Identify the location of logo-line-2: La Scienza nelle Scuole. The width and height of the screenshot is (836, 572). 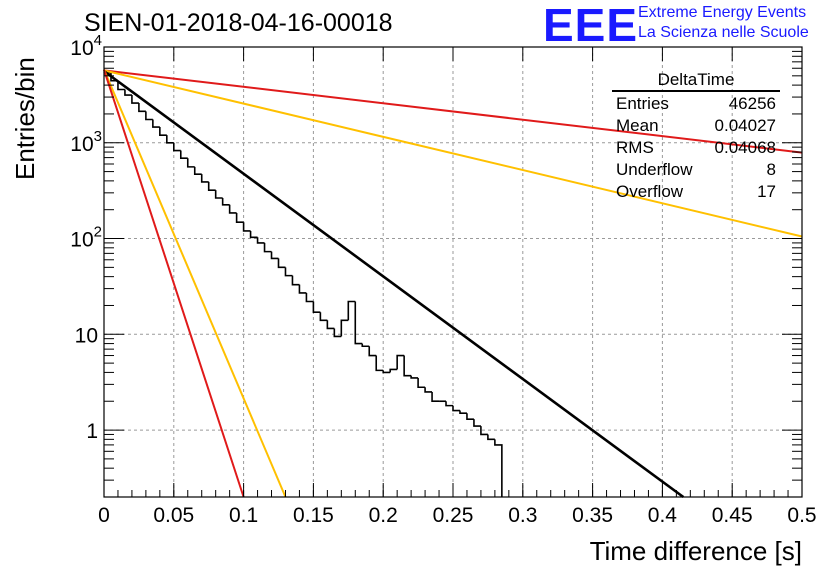
(723, 32).